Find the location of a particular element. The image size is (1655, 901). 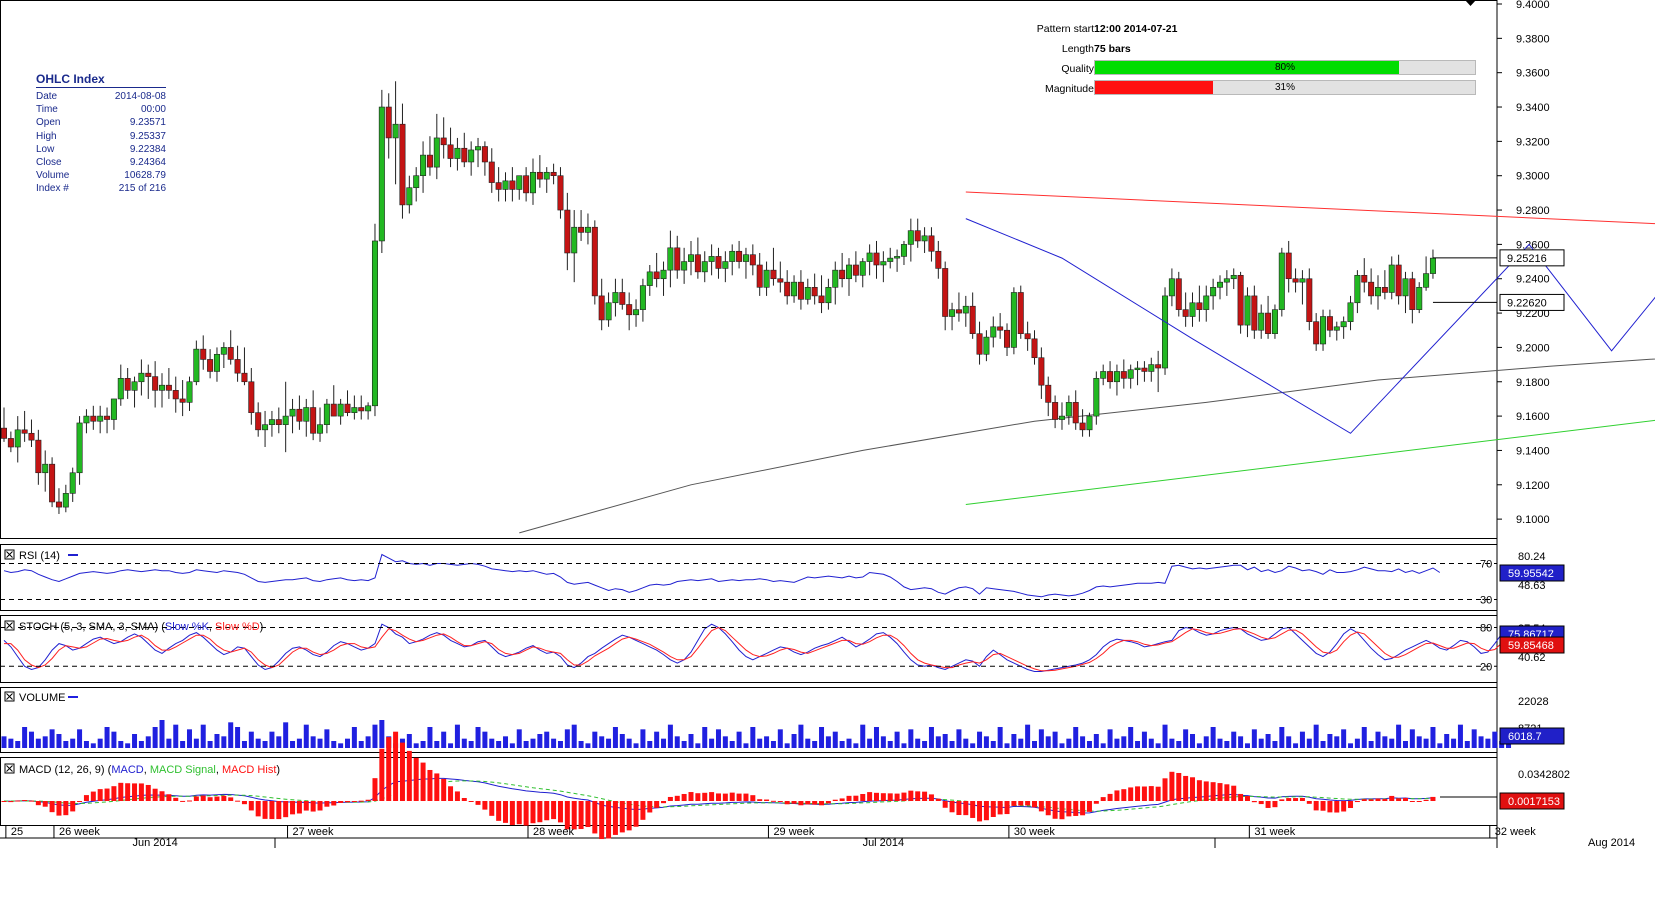

price-tick-label: 9.1600 is located at coordinates (1533, 417).